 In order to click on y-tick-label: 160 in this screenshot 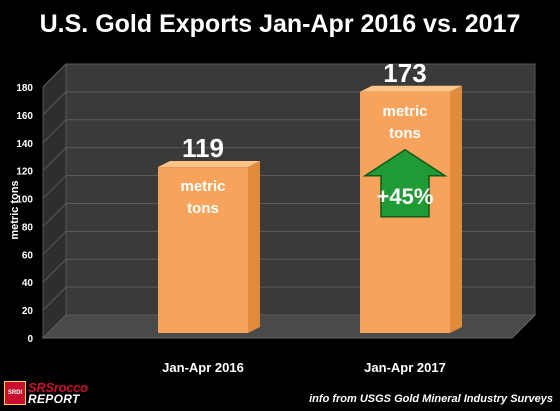, I will do `click(24, 116)`.